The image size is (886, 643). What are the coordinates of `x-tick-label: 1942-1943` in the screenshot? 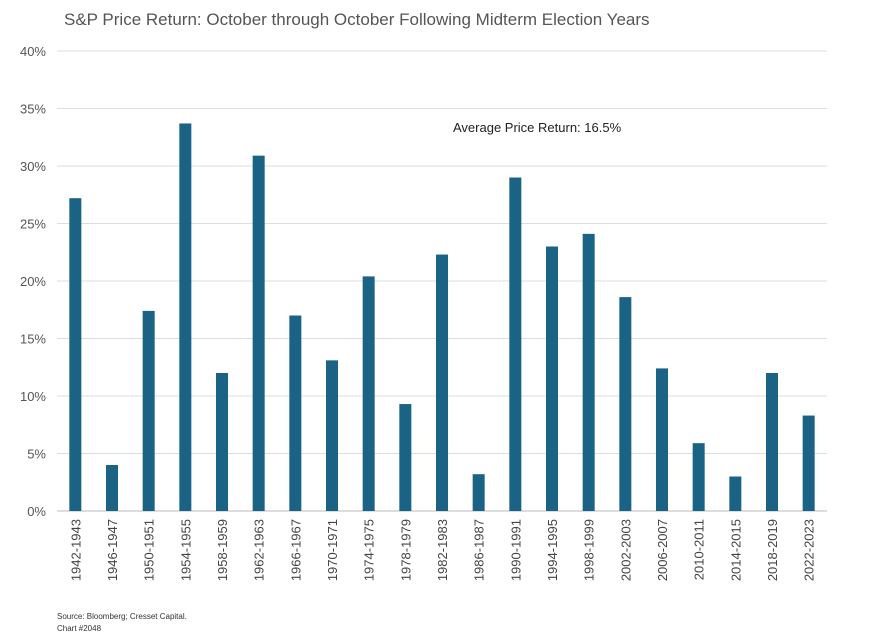 It's located at (75, 550).